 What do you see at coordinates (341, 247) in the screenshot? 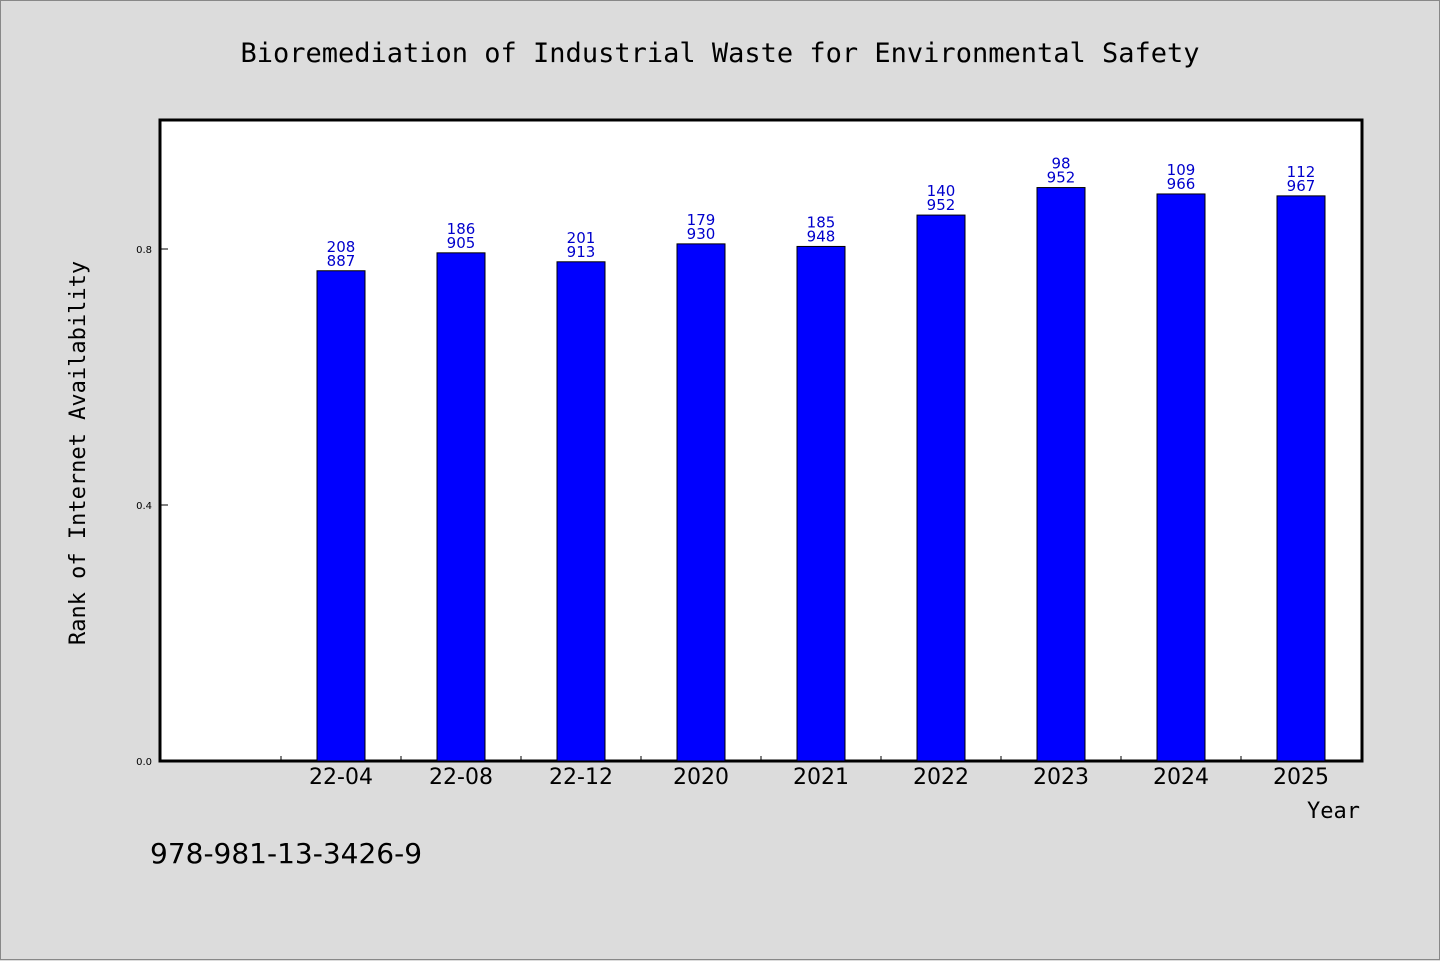
I see `bar-label-top: 208` at bounding box center [341, 247].